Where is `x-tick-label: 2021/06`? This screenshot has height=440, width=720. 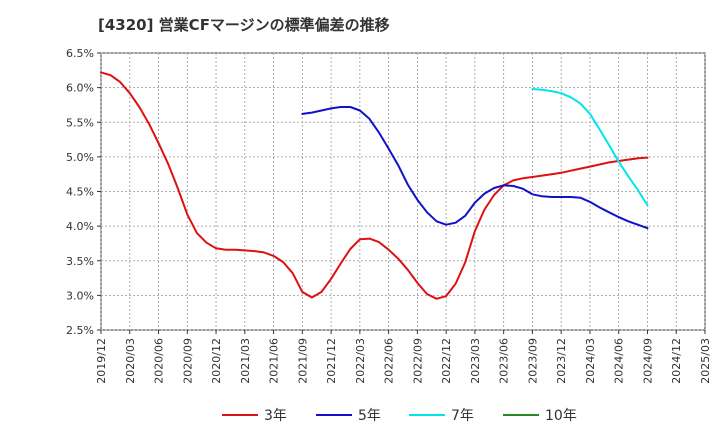 x-tick-label: 2021/06 is located at coordinates (274, 361).